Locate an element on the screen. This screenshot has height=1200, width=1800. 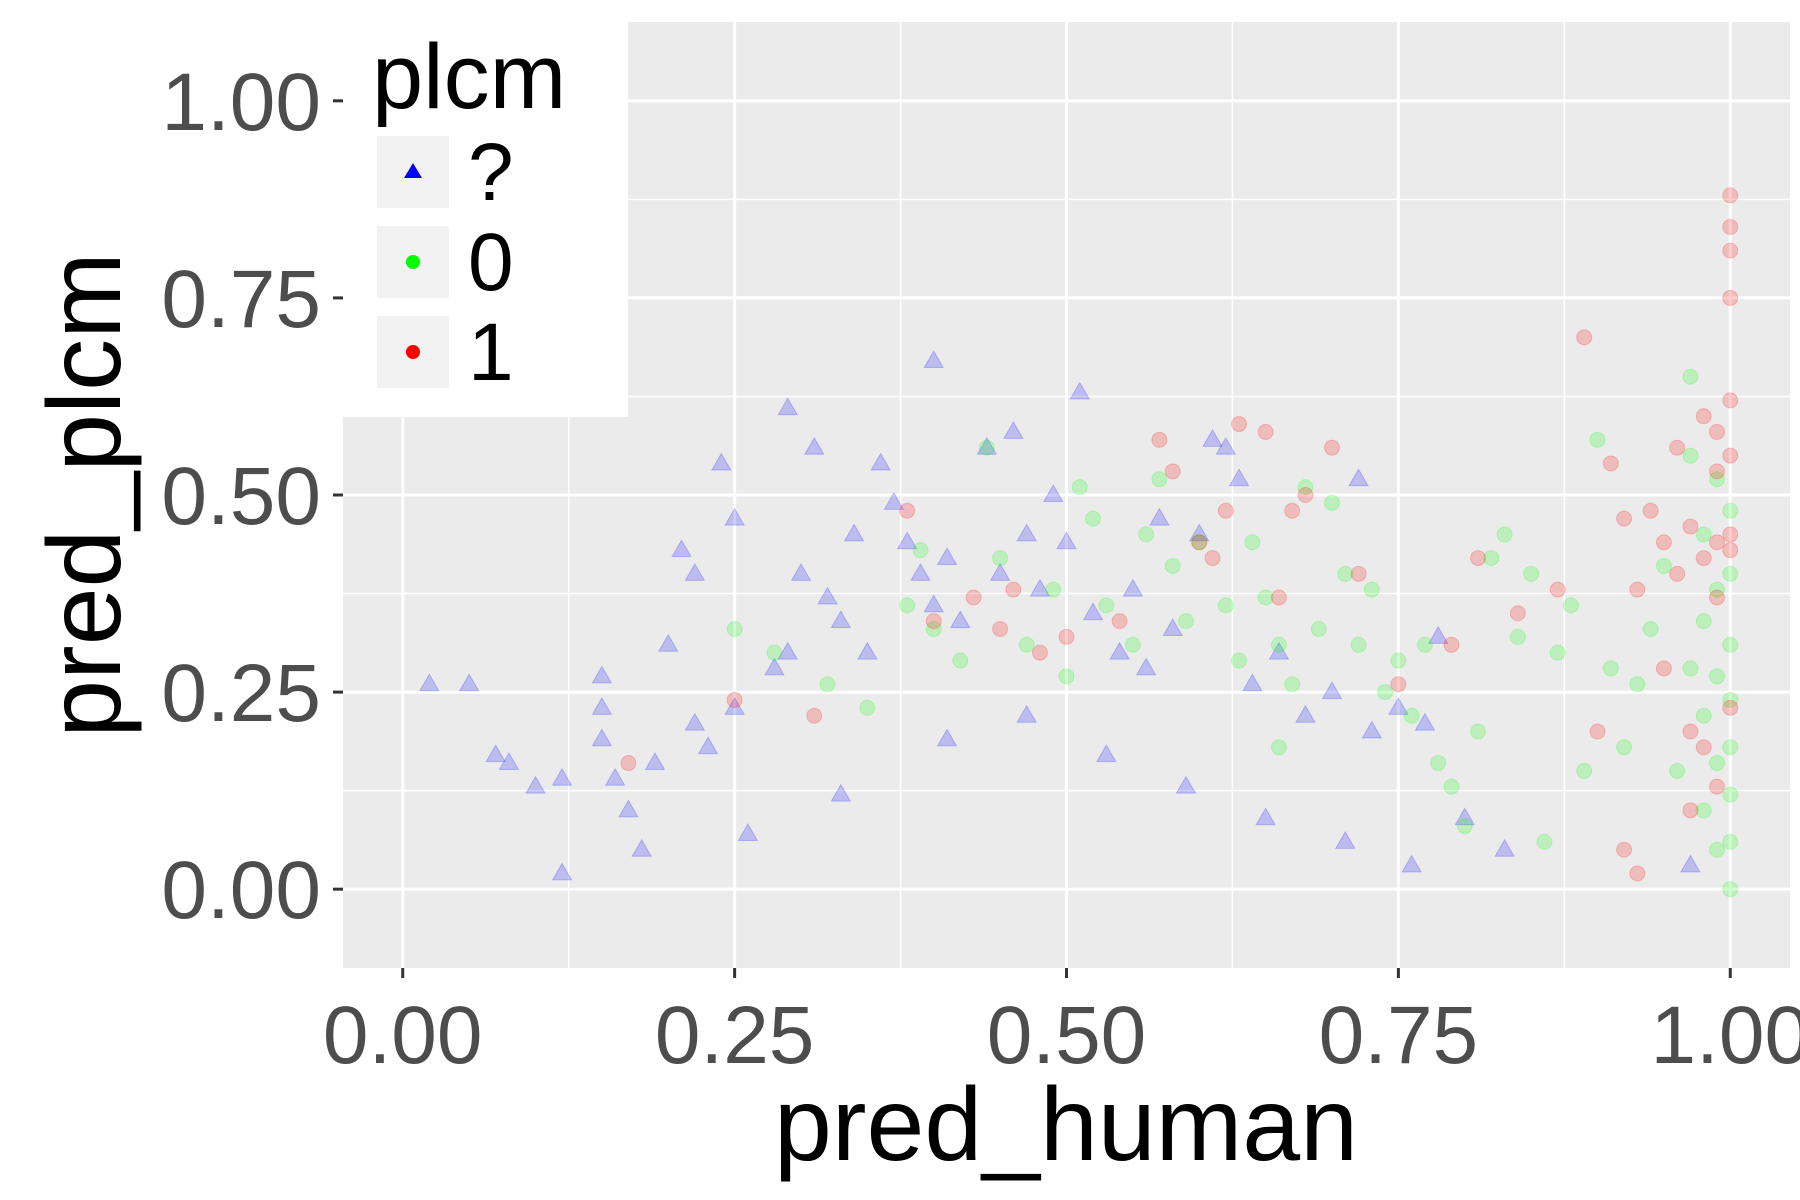
legend-circle-symbol is located at coordinates (413, 262).